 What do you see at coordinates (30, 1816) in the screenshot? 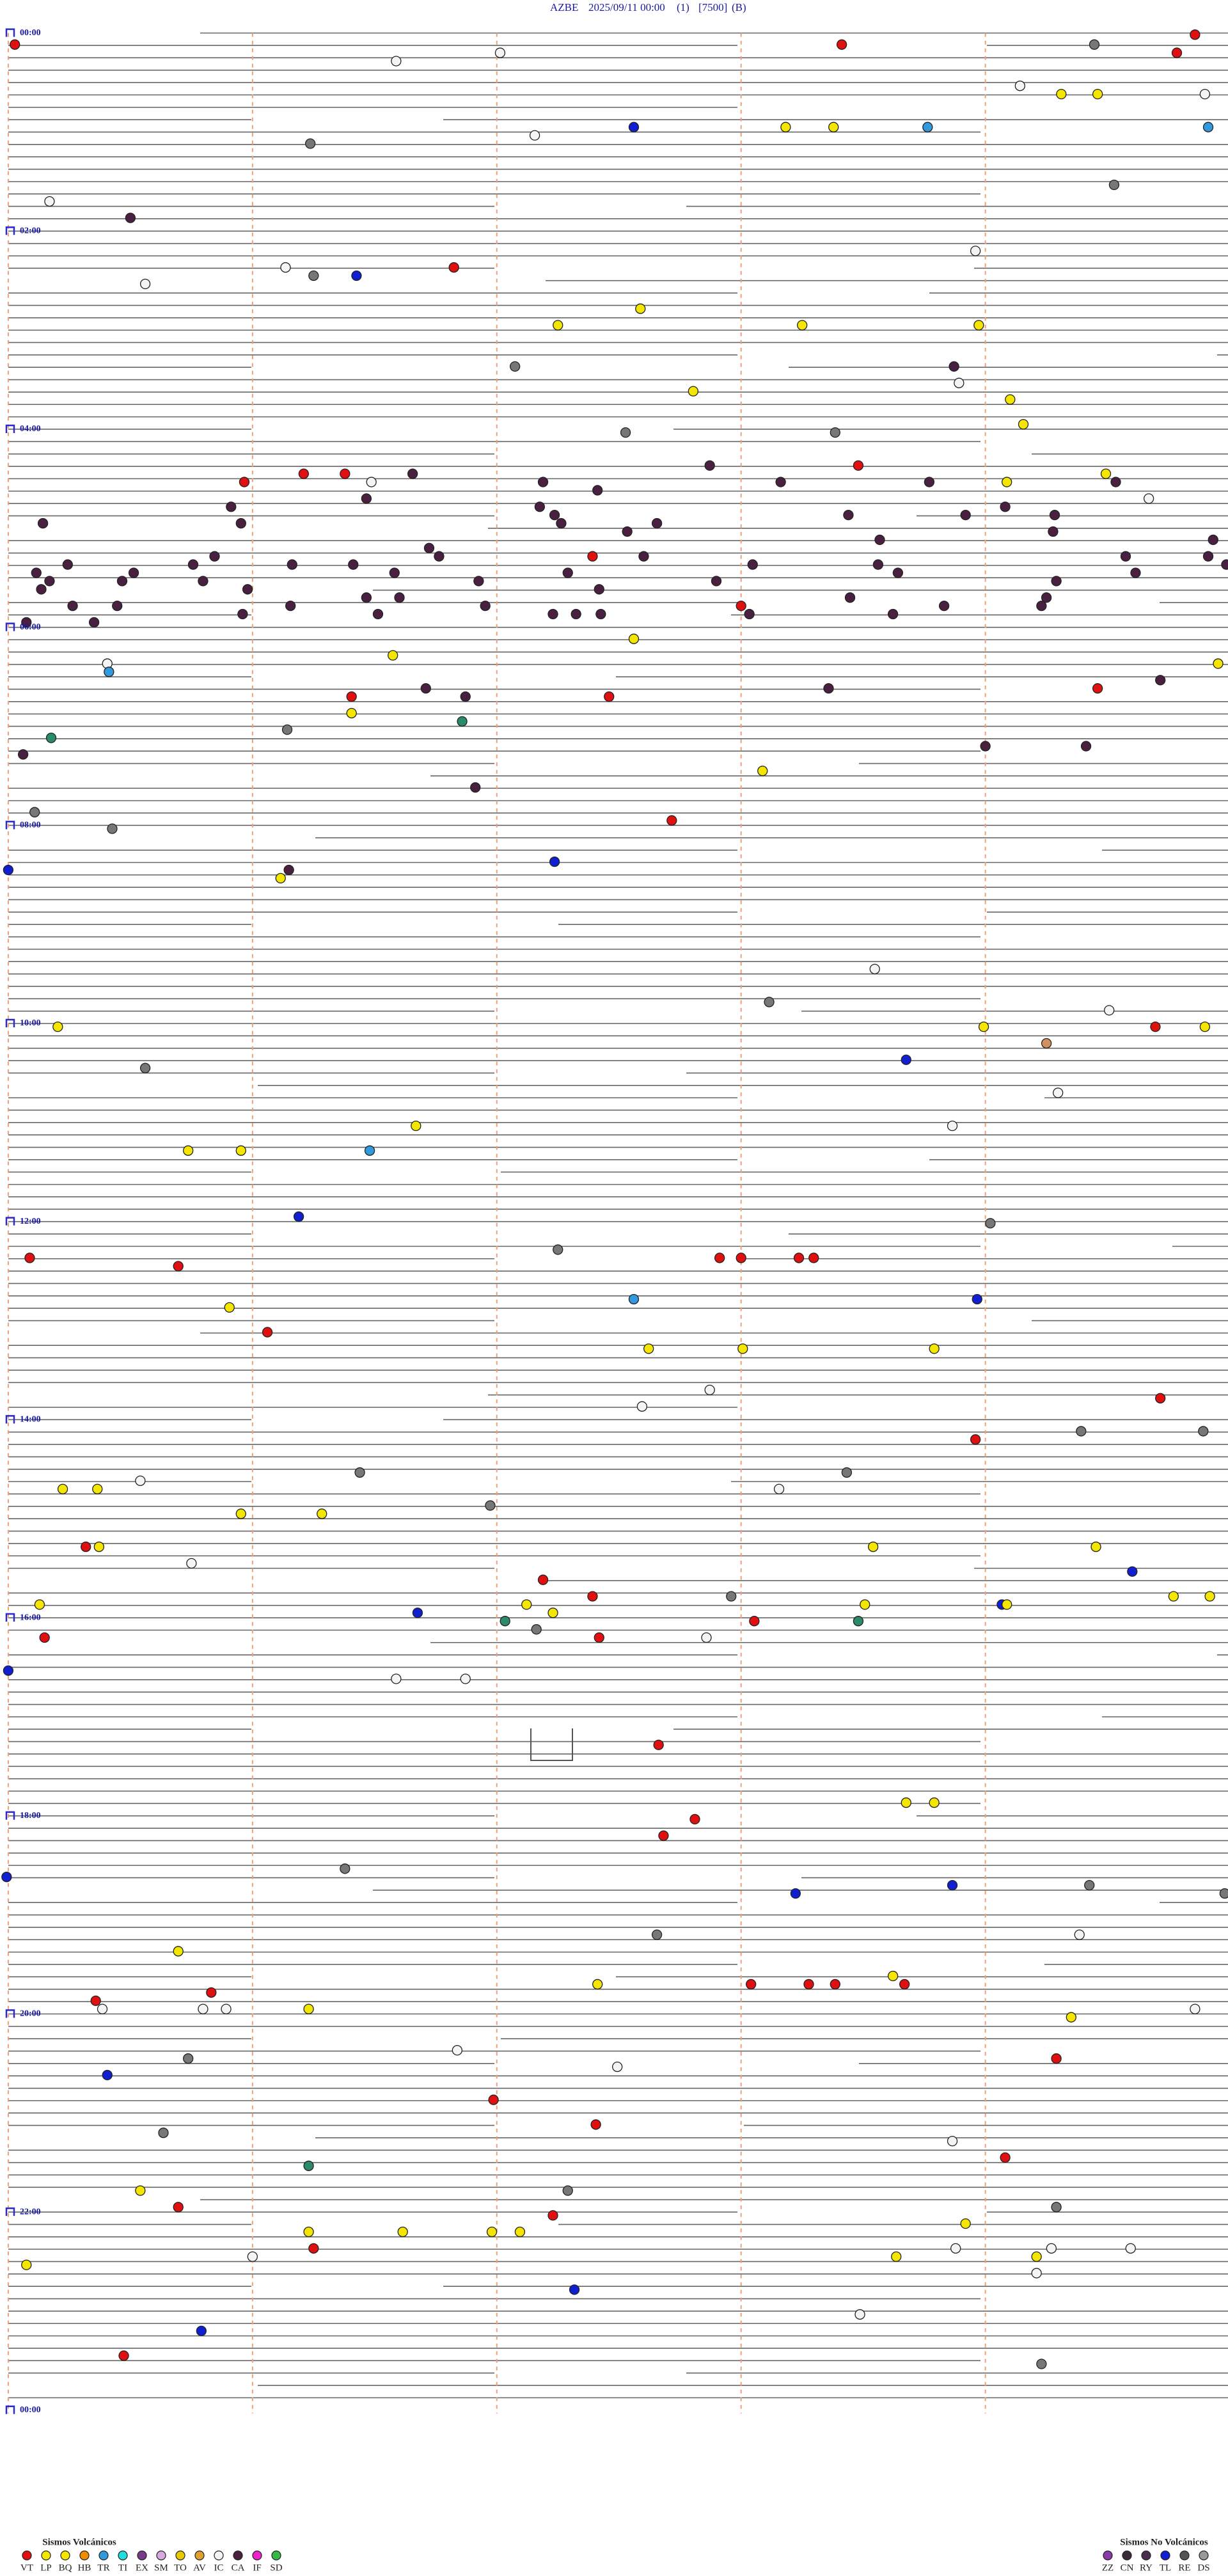
I see `hour-label: 18:00` at bounding box center [30, 1816].